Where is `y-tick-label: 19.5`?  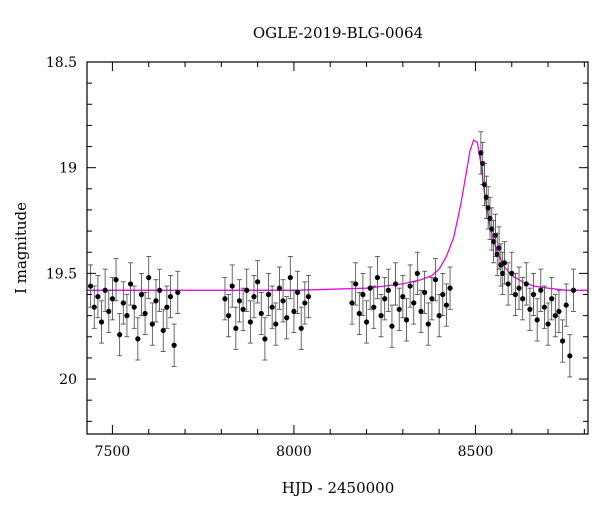
y-tick-label: 19.5 is located at coordinates (61, 274).